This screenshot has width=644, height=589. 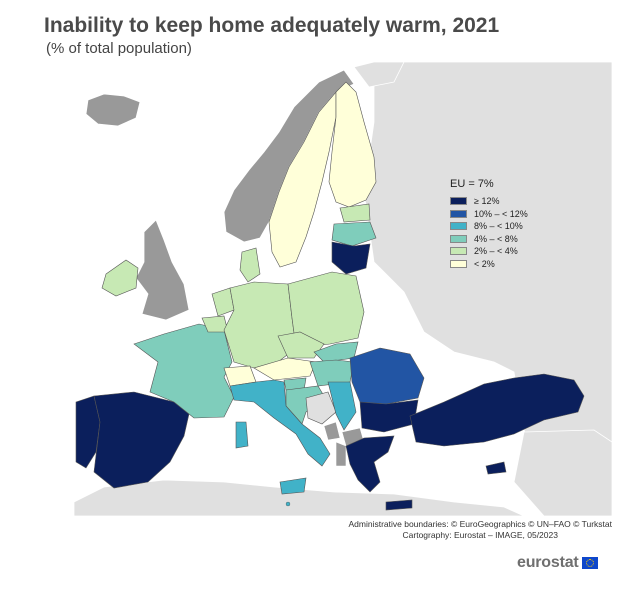 What do you see at coordinates (288, 504) in the screenshot?
I see `country-malta` at bounding box center [288, 504].